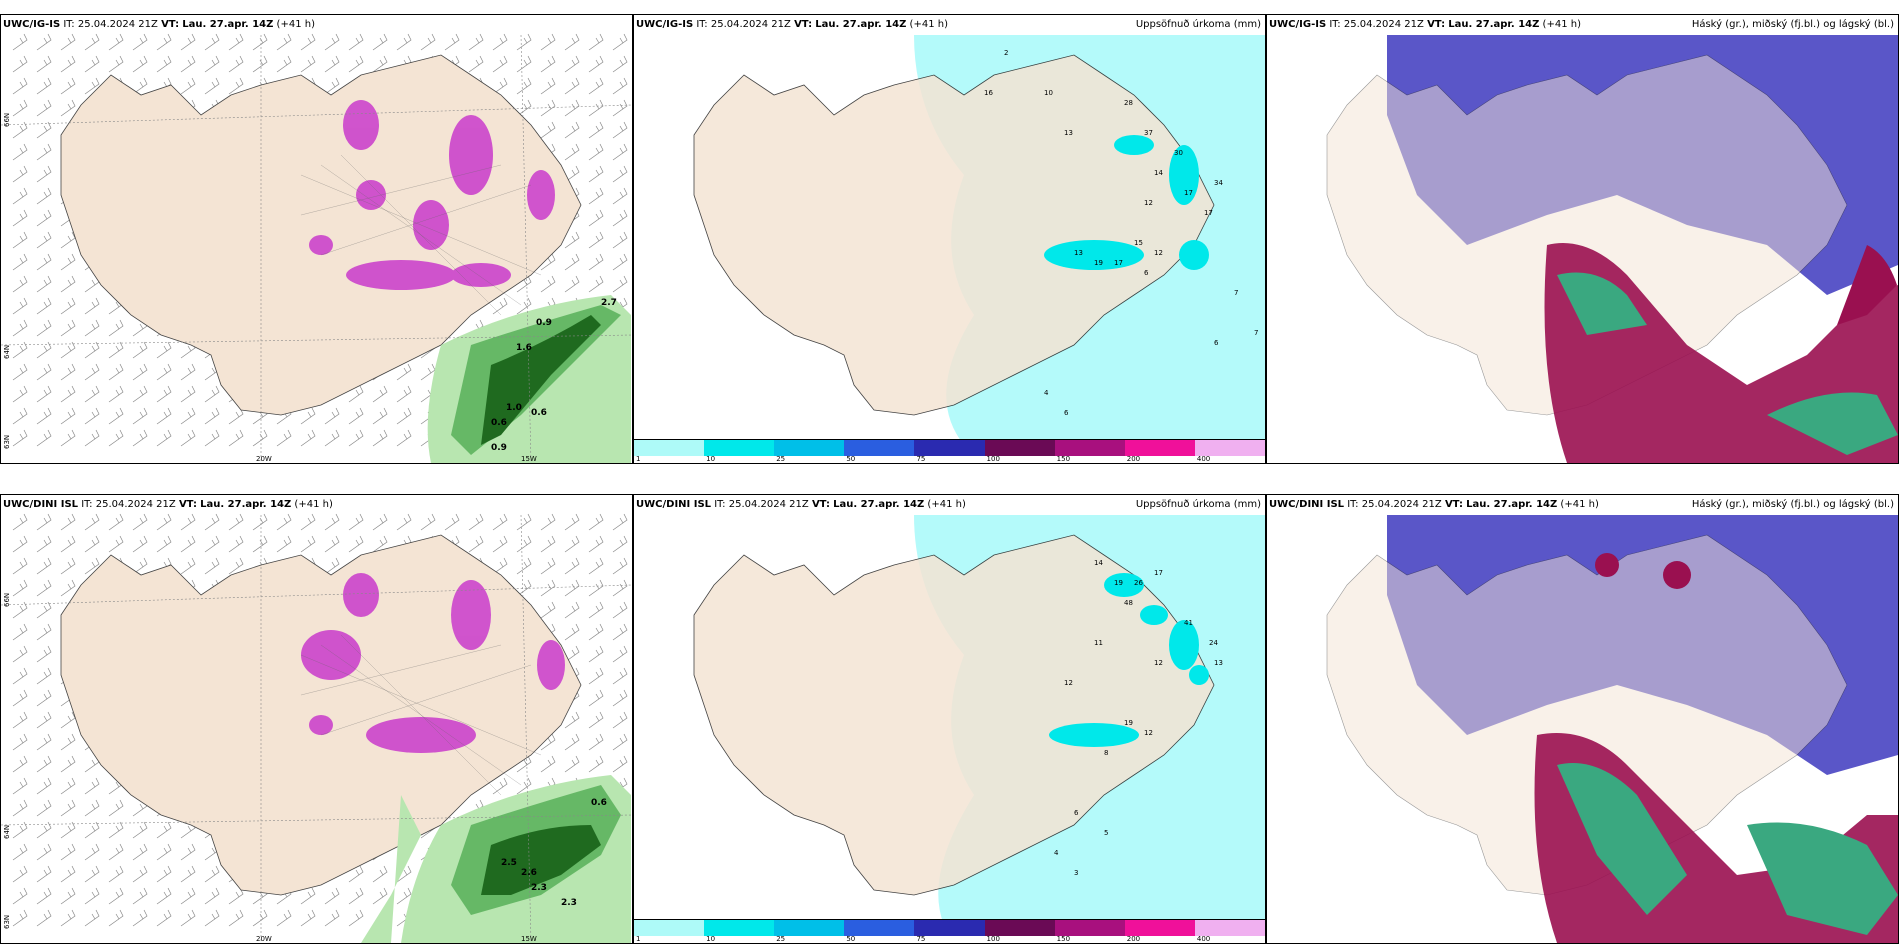 Image resolution: width=1900 pixels, height=950 pixels. I want to click on value-label: 10, so click(1048, 93).